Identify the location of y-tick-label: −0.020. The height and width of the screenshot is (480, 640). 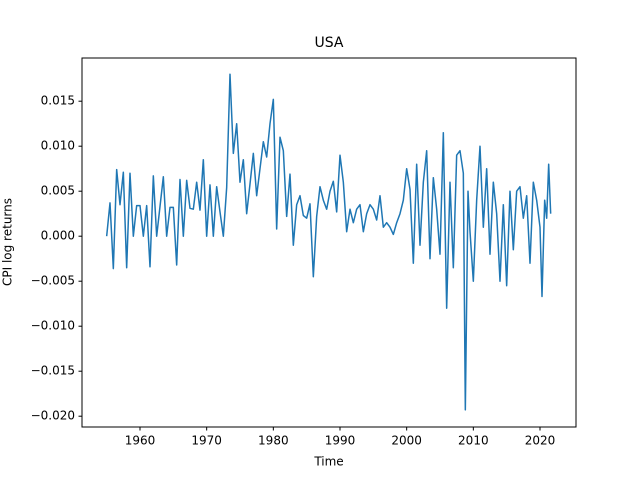
(53, 416).